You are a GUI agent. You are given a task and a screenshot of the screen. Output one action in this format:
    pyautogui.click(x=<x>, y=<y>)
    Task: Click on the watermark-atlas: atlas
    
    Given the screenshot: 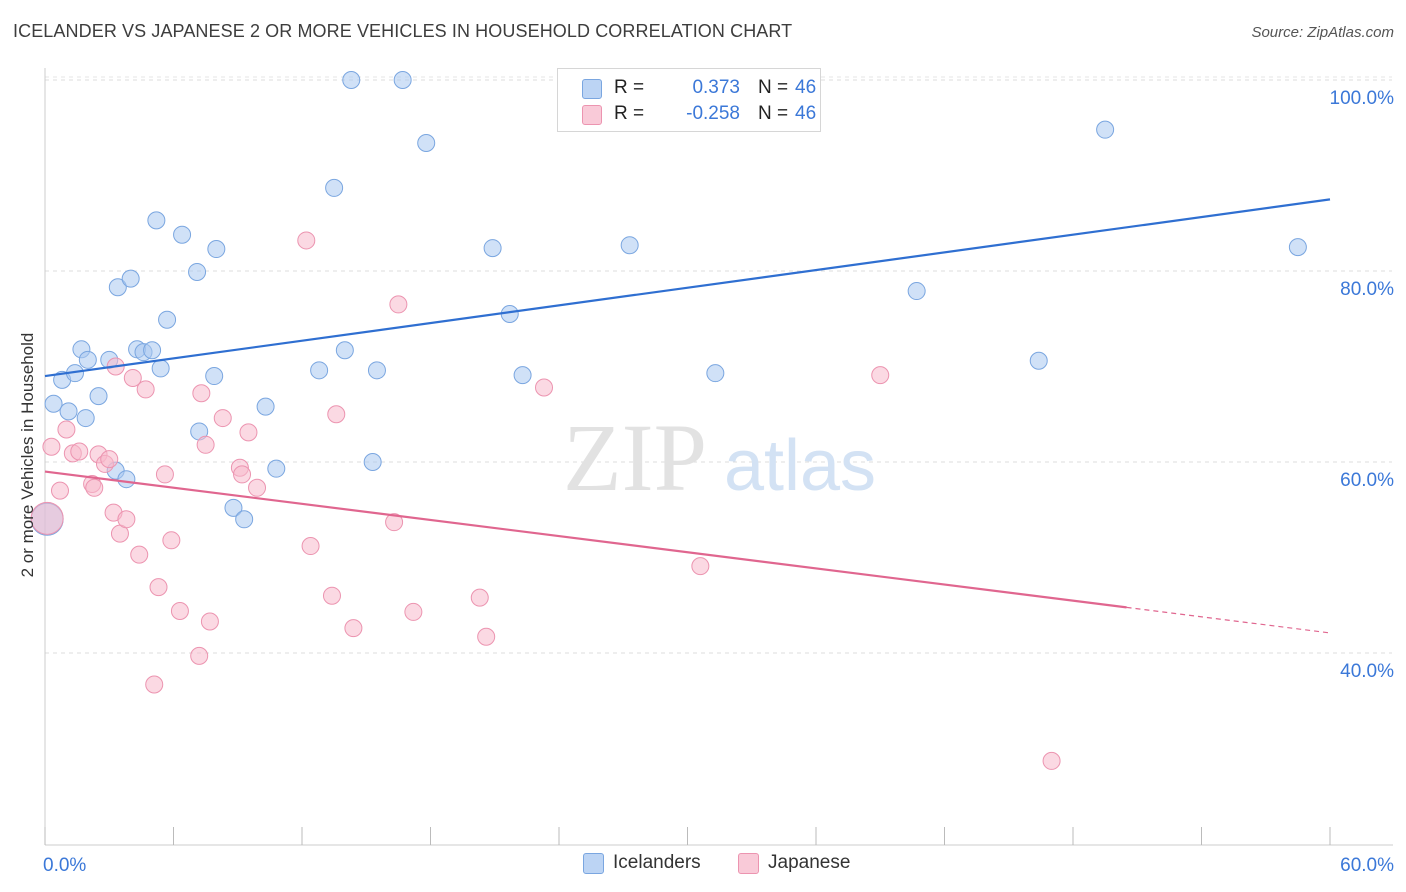 What is the action you would take?
    pyautogui.click(x=800, y=466)
    